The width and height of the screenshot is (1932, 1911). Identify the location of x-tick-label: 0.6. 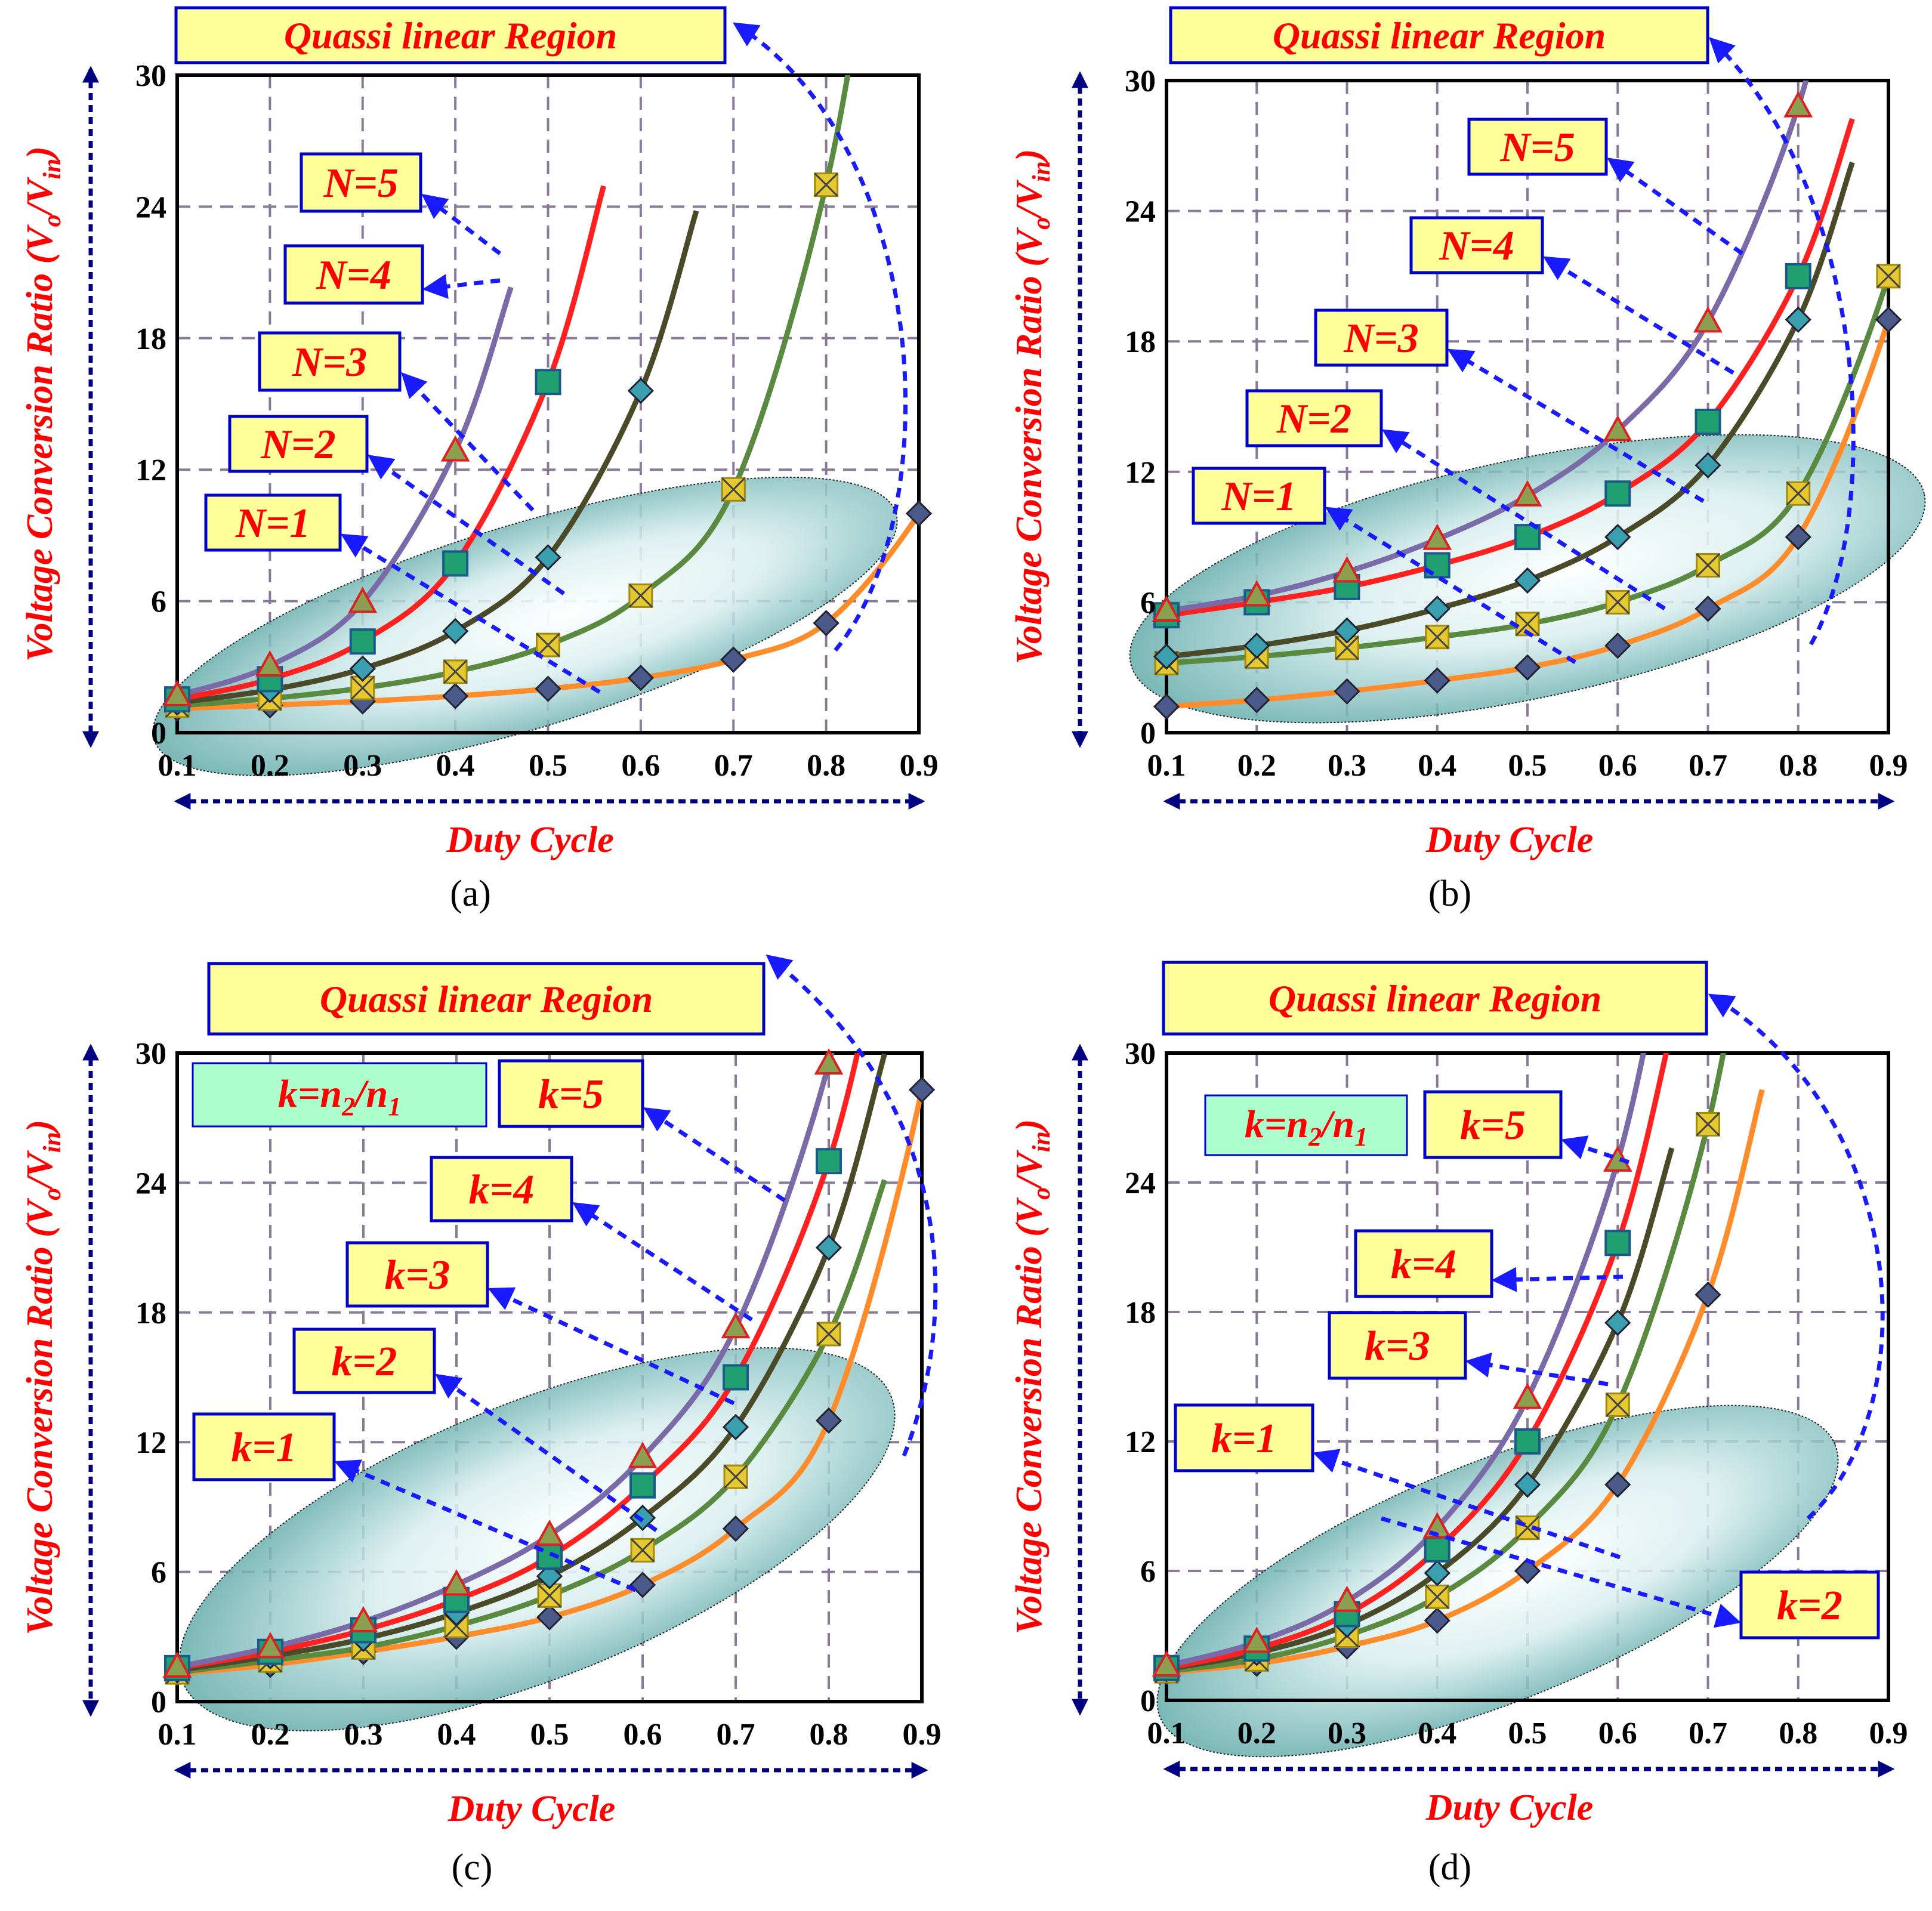
(640, 766).